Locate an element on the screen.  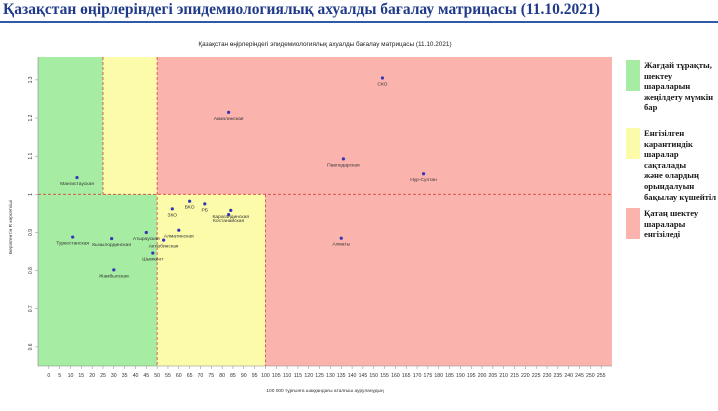
x-tick-label: 210 is located at coordinates (503, 376).